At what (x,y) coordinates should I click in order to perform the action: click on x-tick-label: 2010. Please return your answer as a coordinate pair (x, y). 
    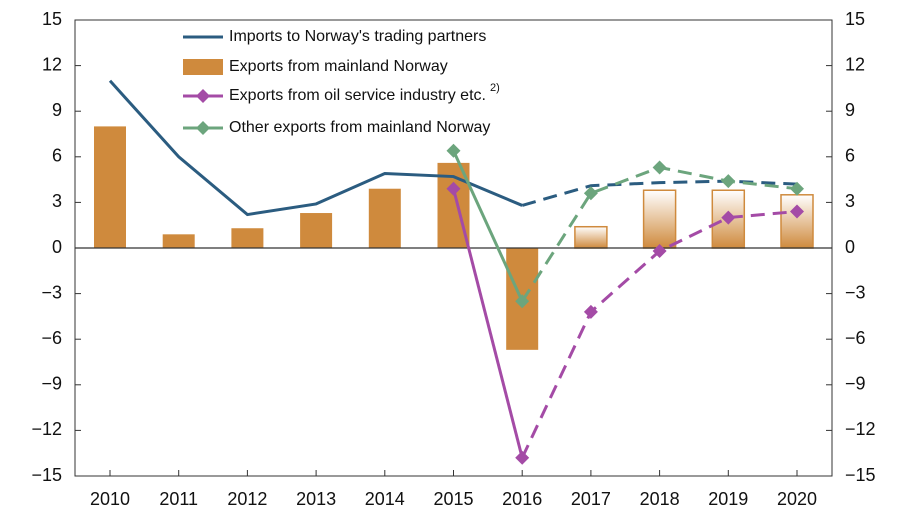
    Looking at the image, I should click on (110, 499).